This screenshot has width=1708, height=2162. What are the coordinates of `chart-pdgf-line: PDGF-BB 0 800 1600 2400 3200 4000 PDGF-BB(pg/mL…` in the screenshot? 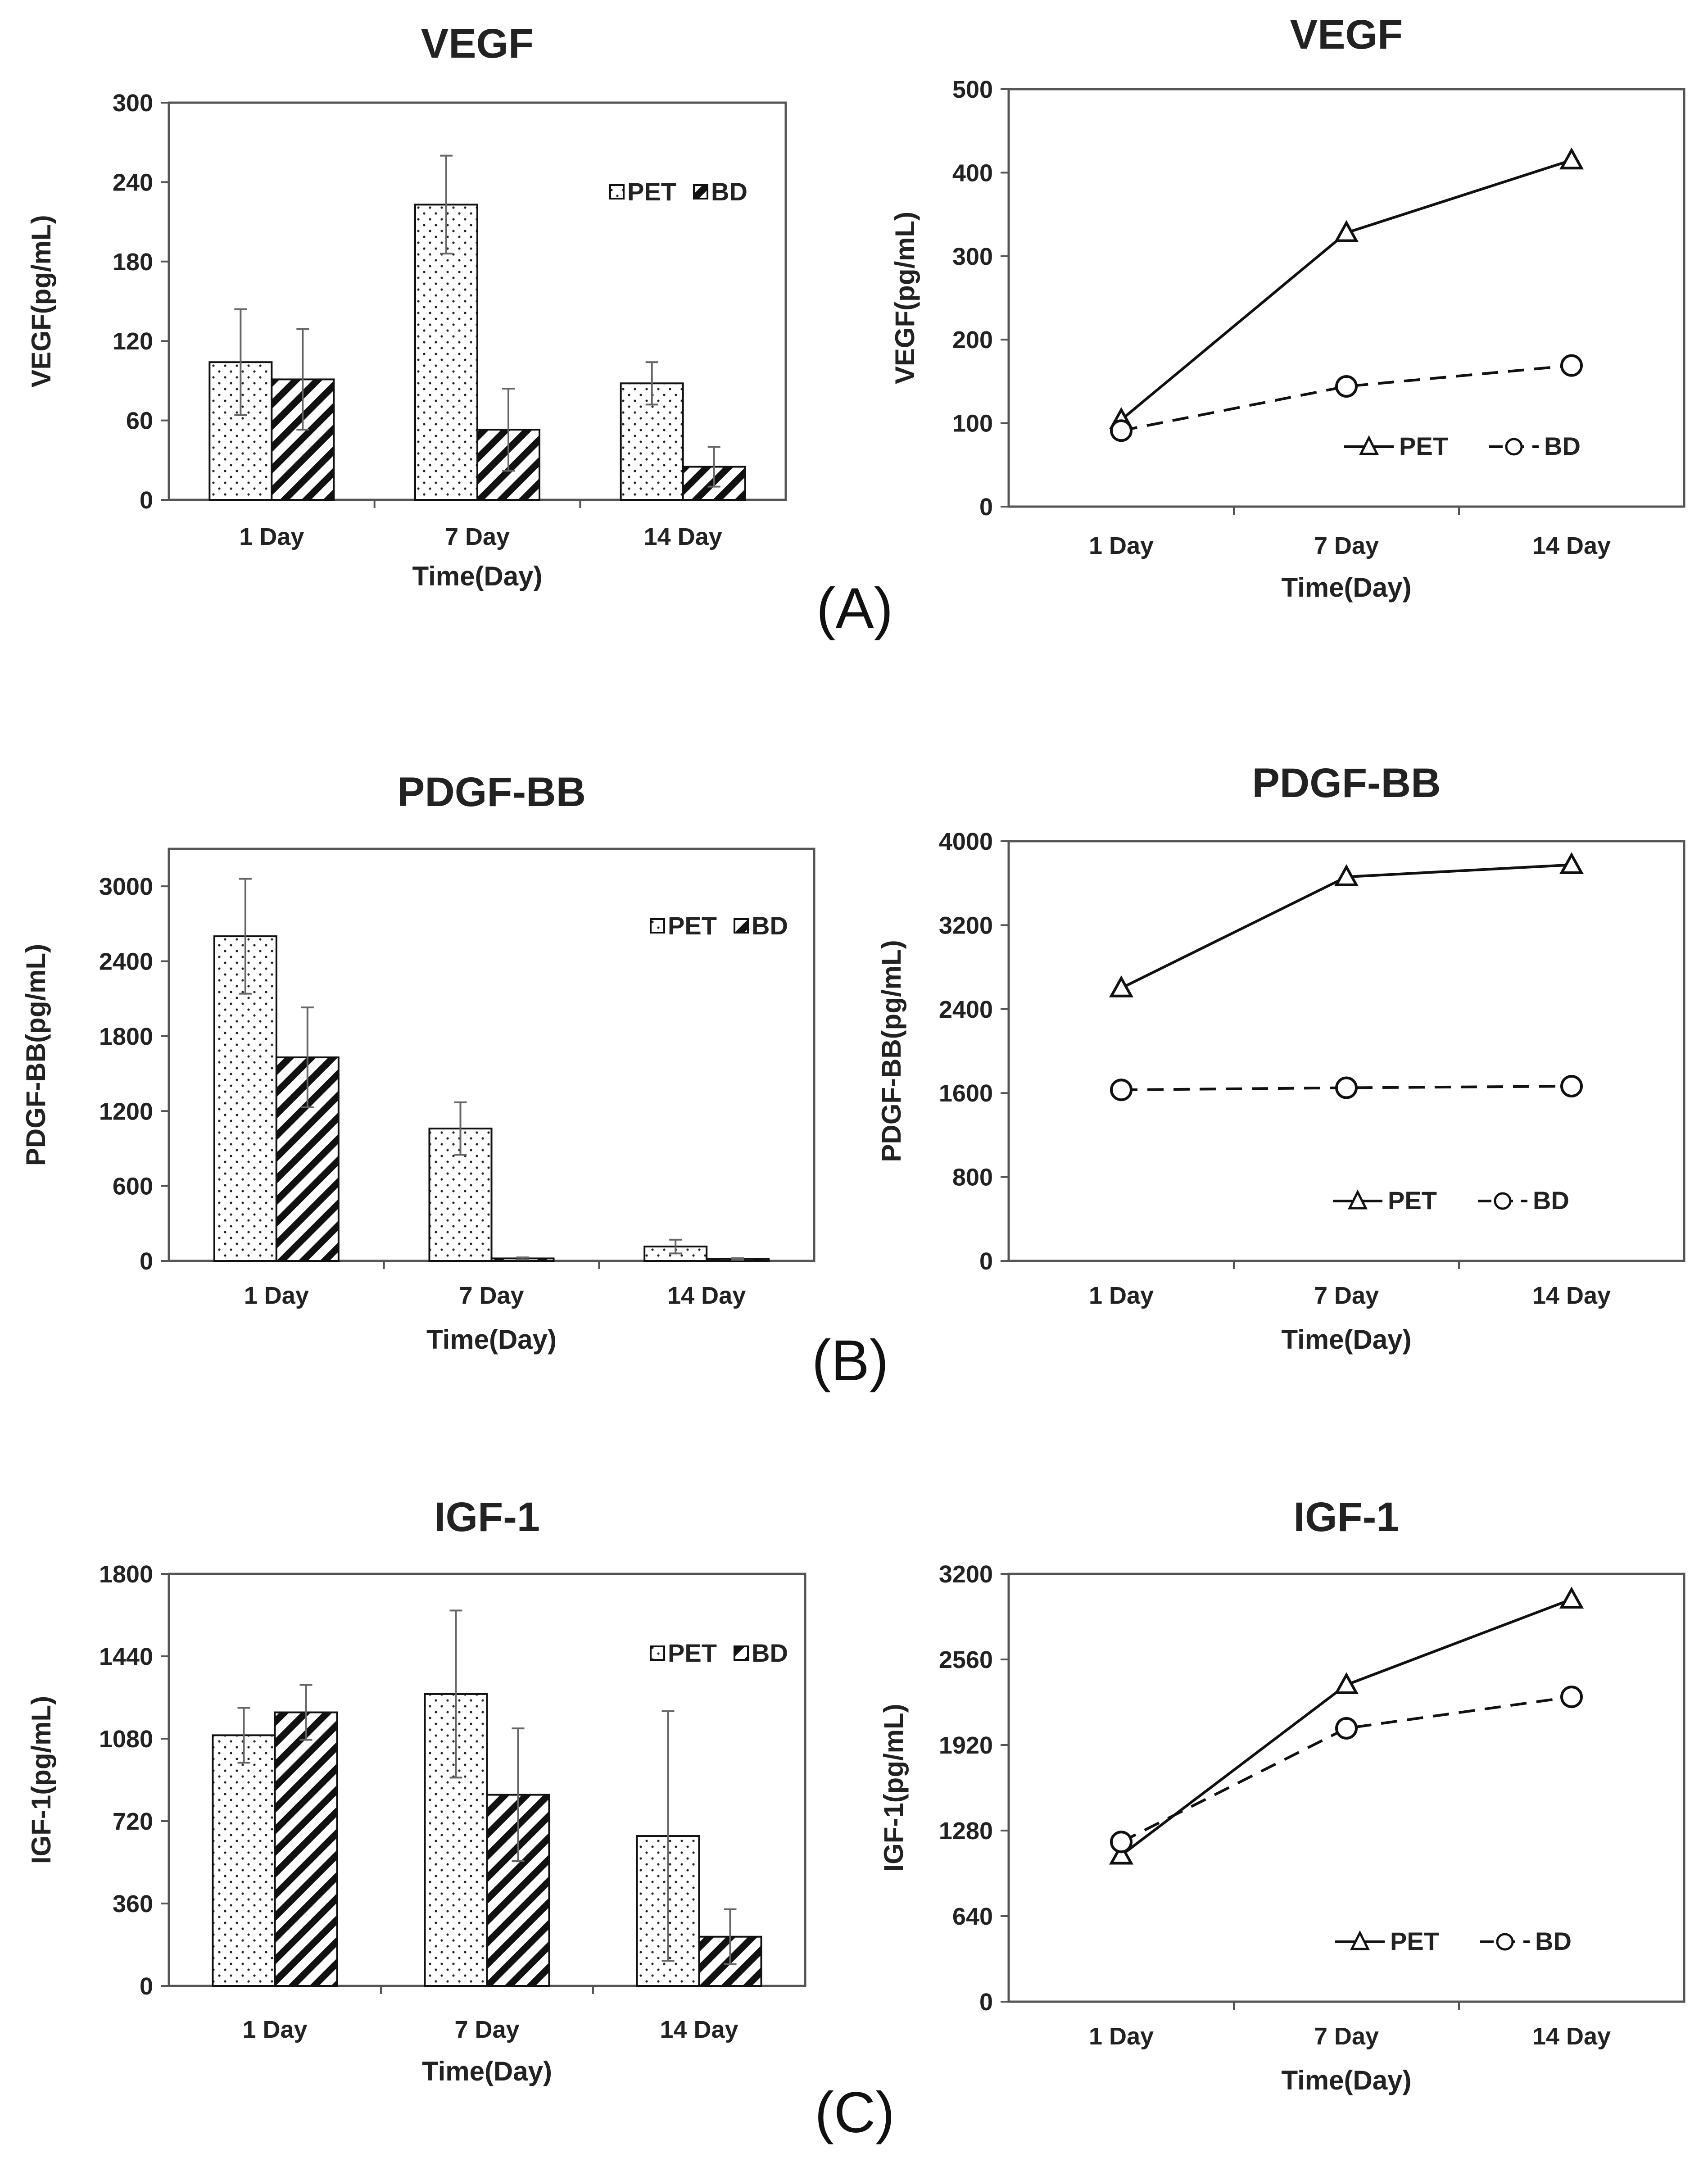 It's located at (1280, 1057).